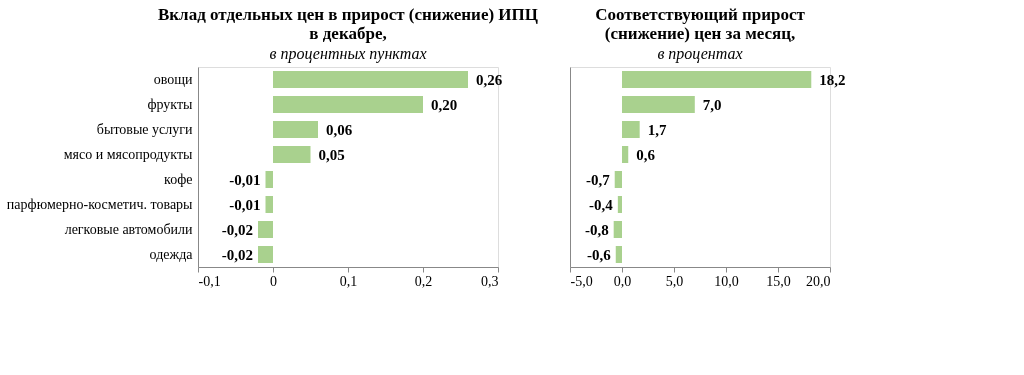 This screenshot has width=1024, height=375. I want to click on x-tick-label: -0,1, so click(209, 281).